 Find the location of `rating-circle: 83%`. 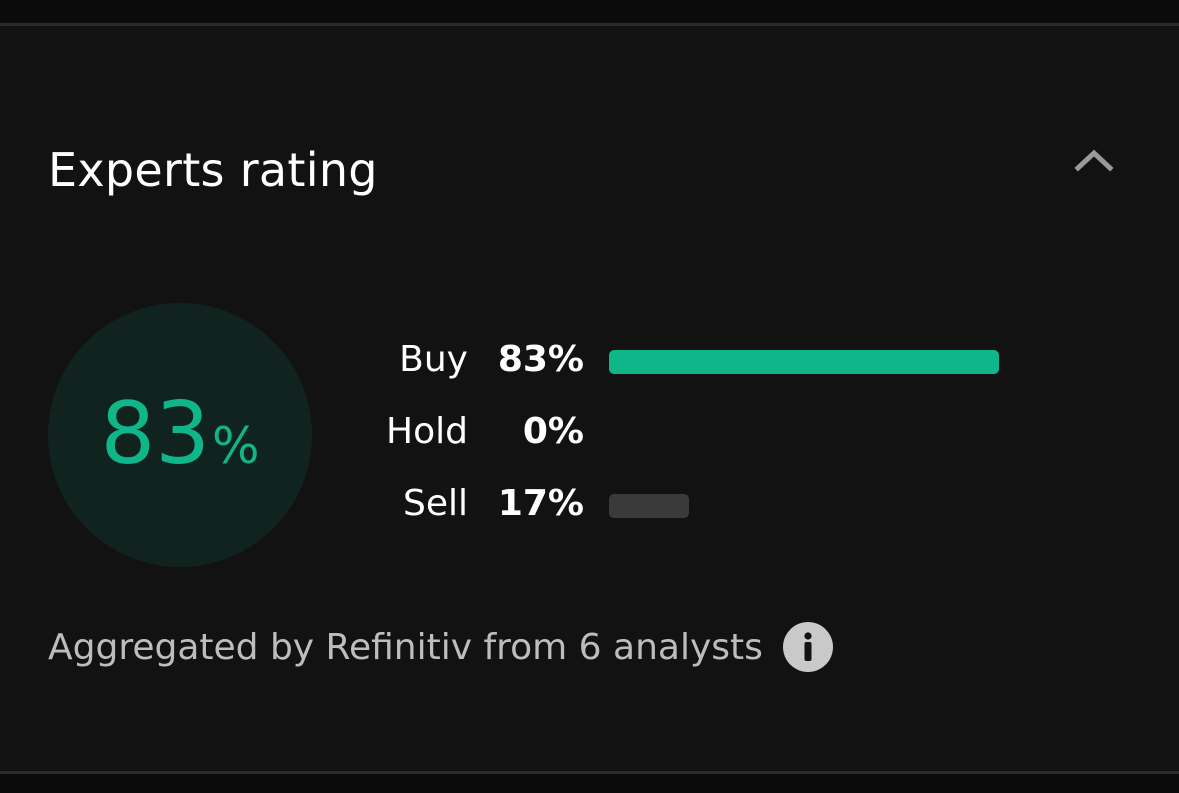

rating-circle: 83% is located at coordinates (180, 435).